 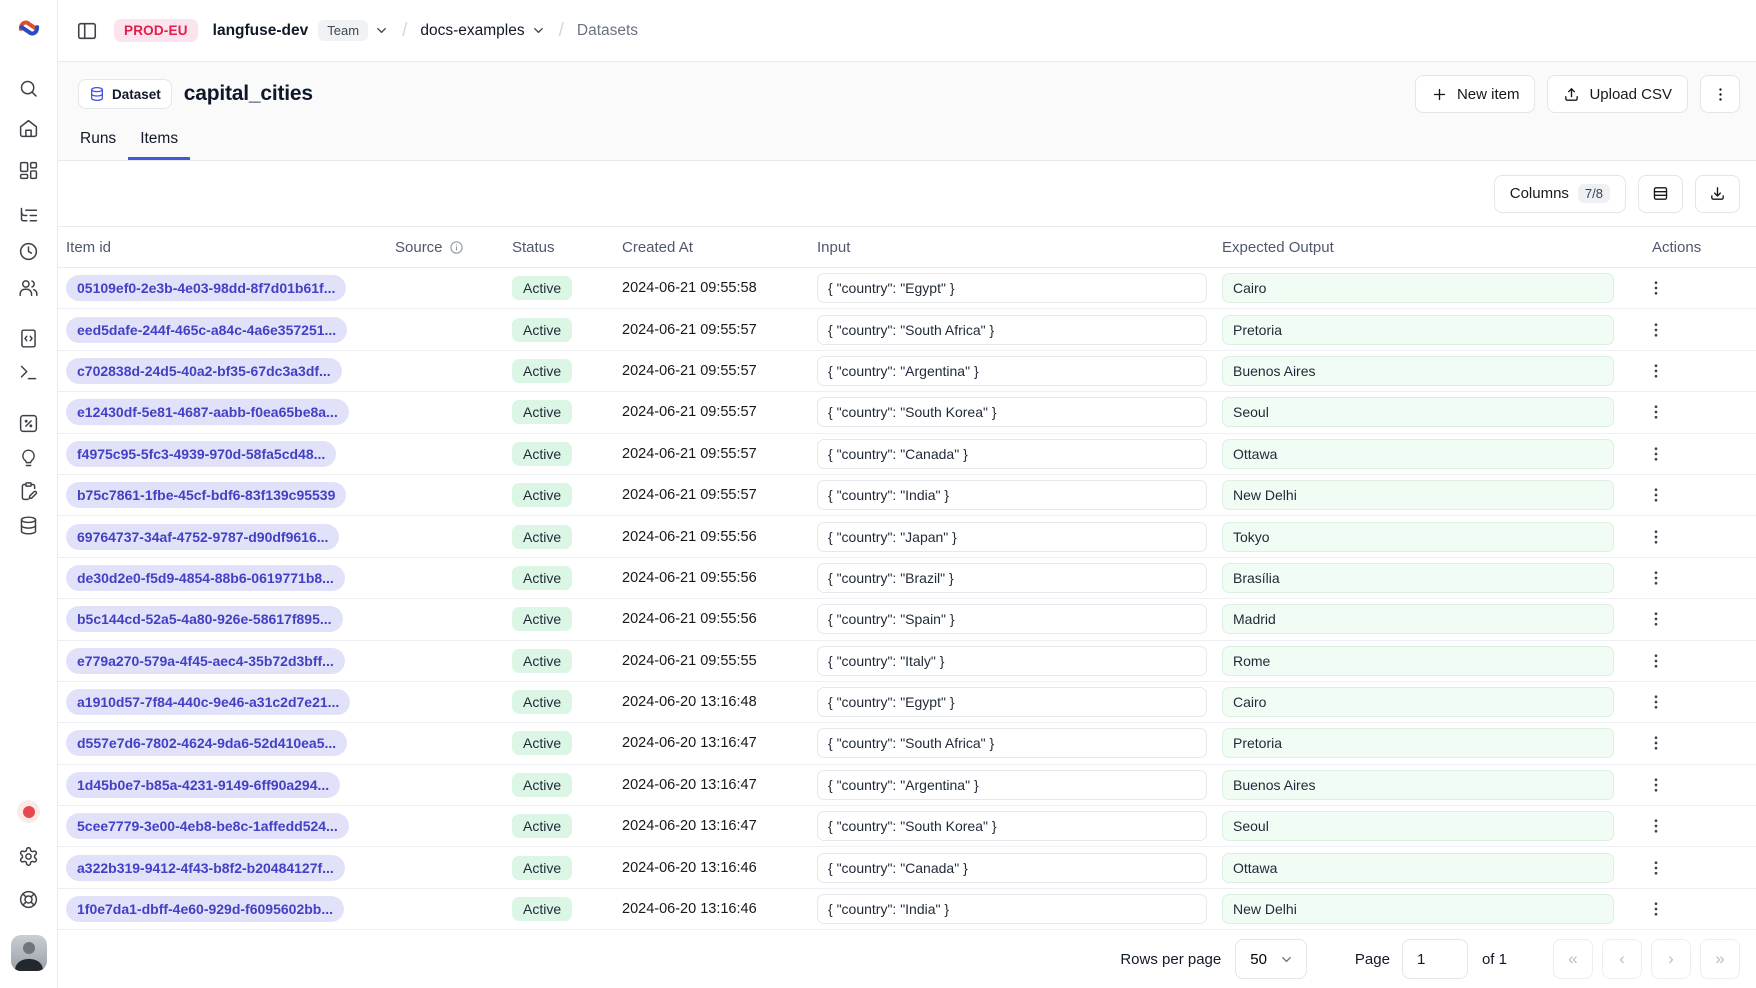 I want to click on input-cell: { "country": "Spain" }, so click(x=1012, y=619).